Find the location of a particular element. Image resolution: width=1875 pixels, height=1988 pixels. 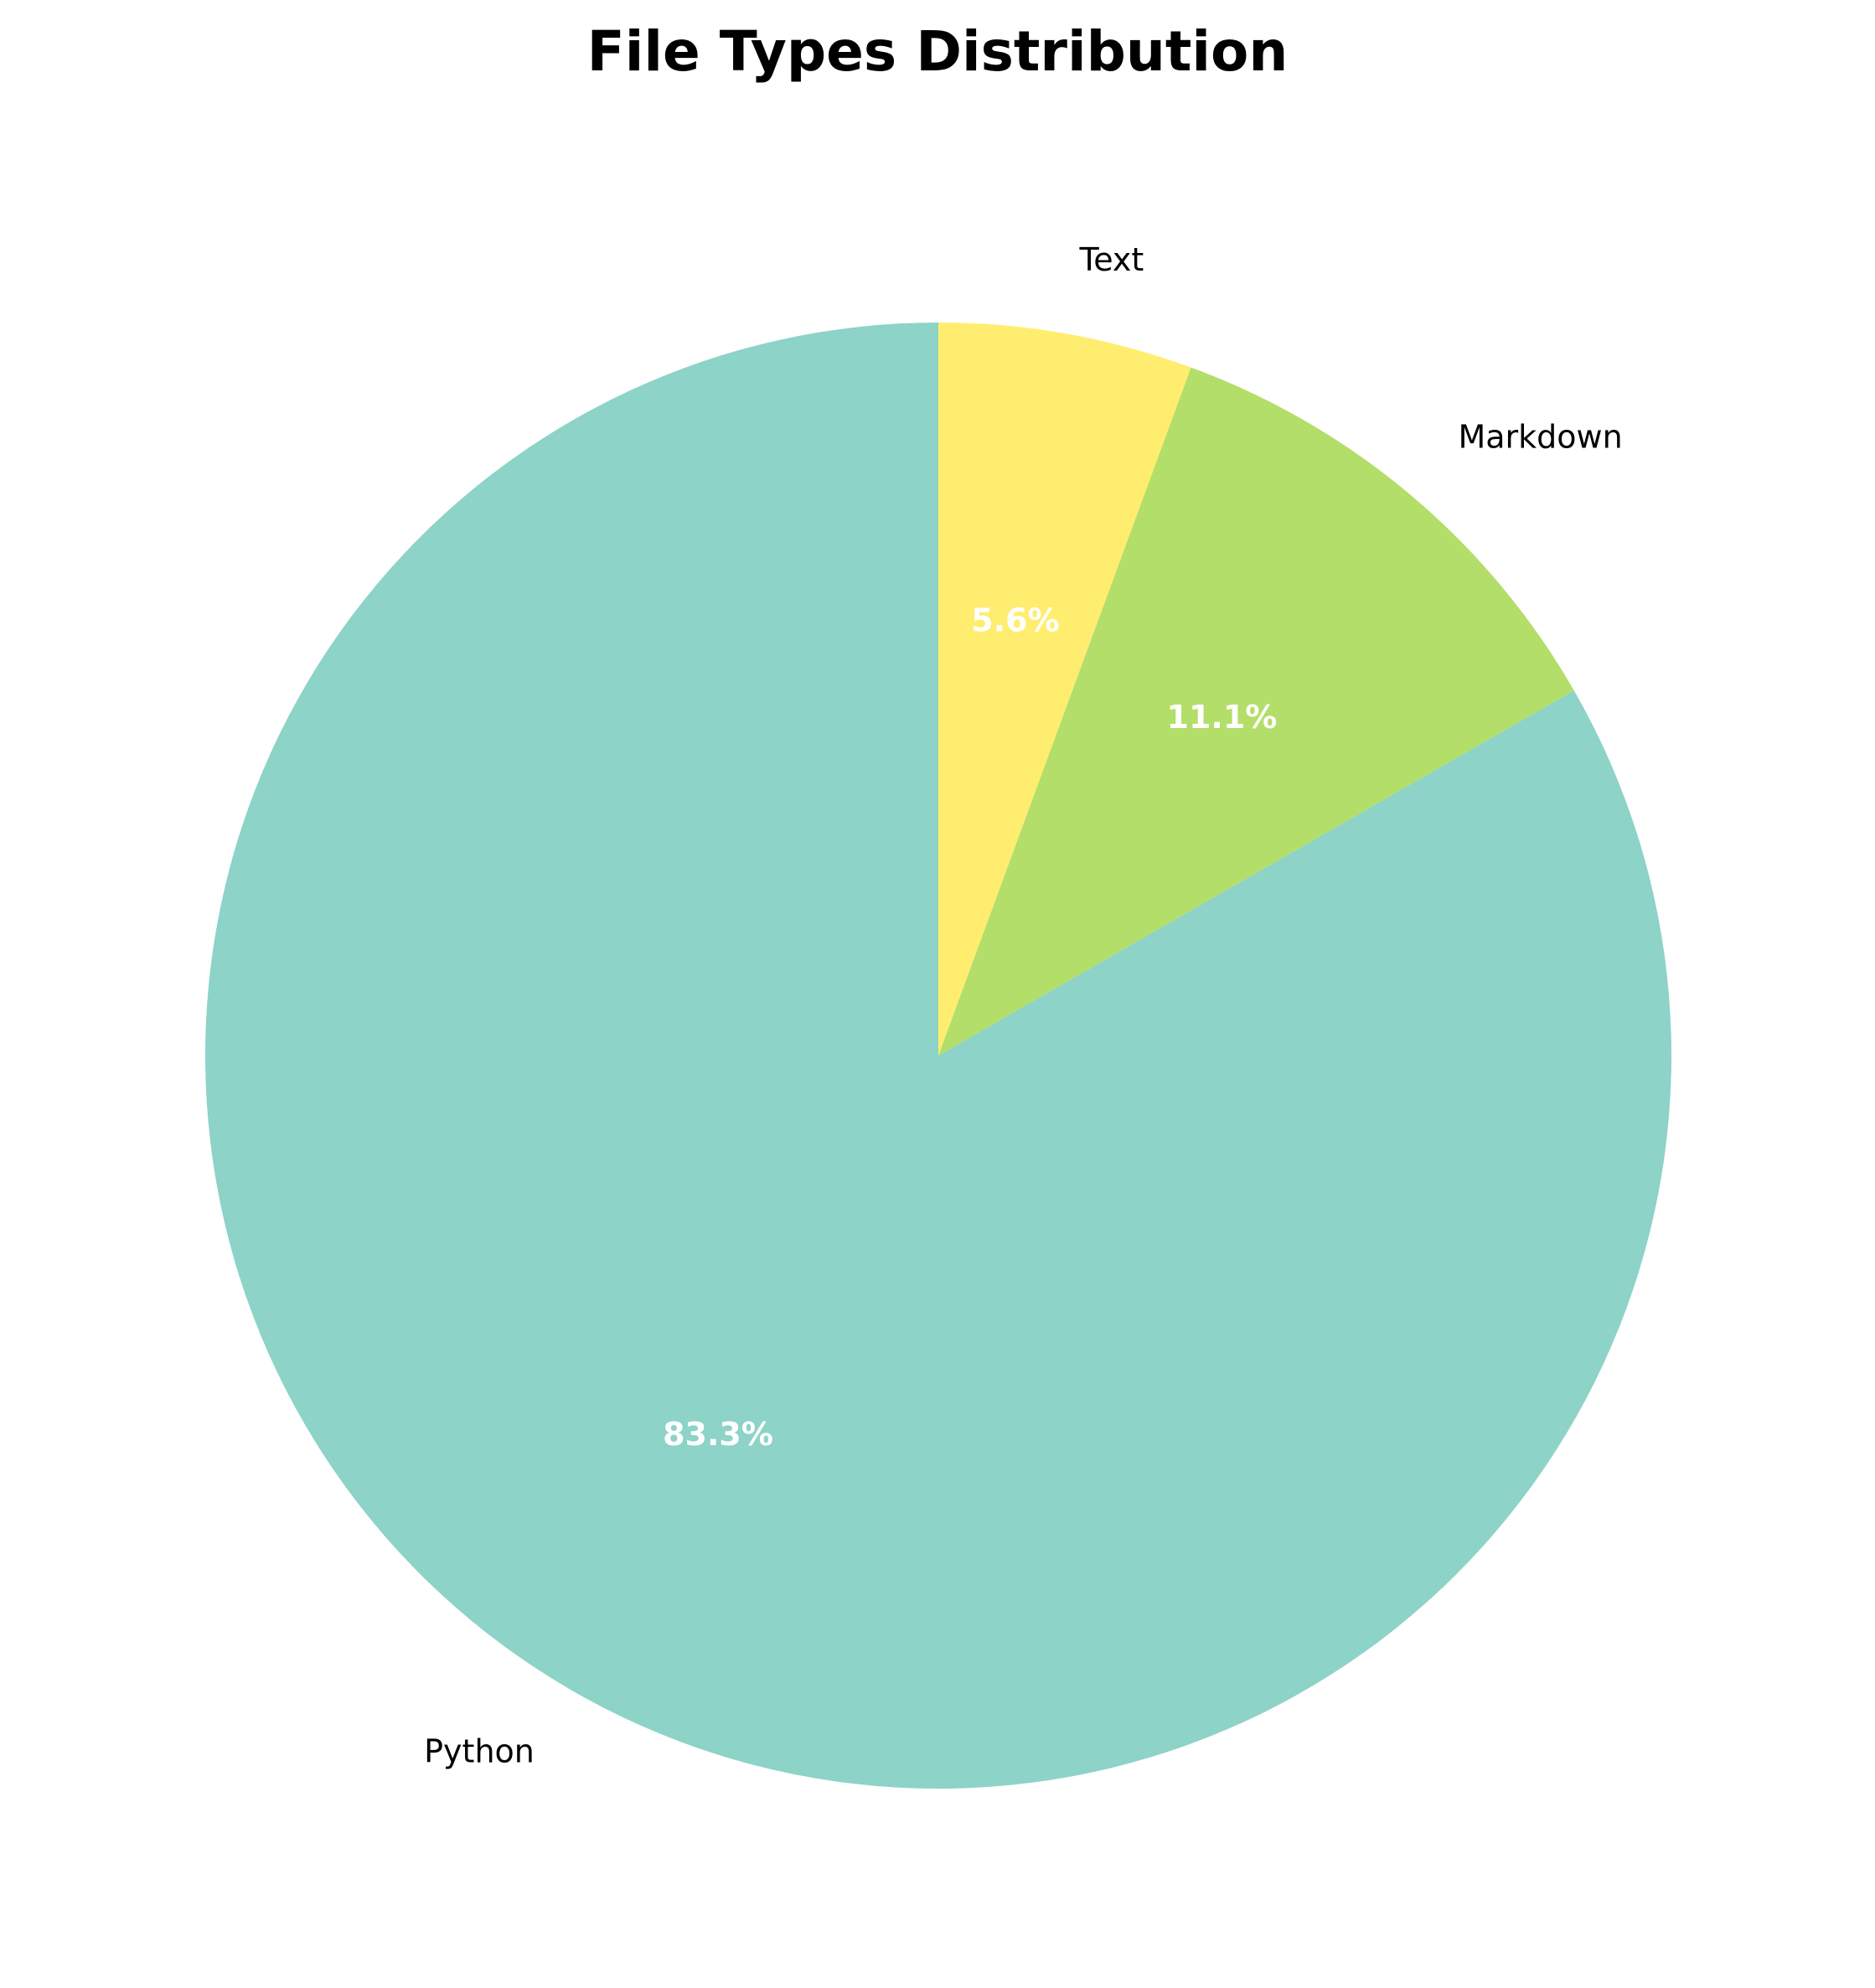

pie-slice-text is located at coordinates (1064, 690).